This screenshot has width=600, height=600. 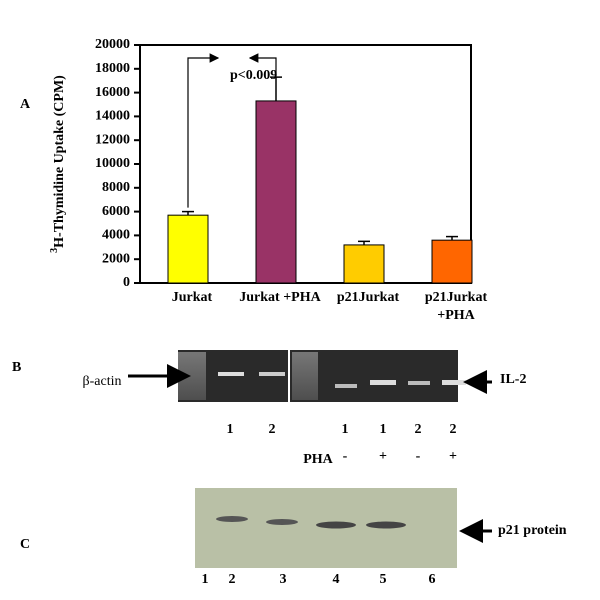 What do you see at coordinates (126, 282) in the screenshot?
I see `y-tick-label: 0` at bounding box center [126, 282].